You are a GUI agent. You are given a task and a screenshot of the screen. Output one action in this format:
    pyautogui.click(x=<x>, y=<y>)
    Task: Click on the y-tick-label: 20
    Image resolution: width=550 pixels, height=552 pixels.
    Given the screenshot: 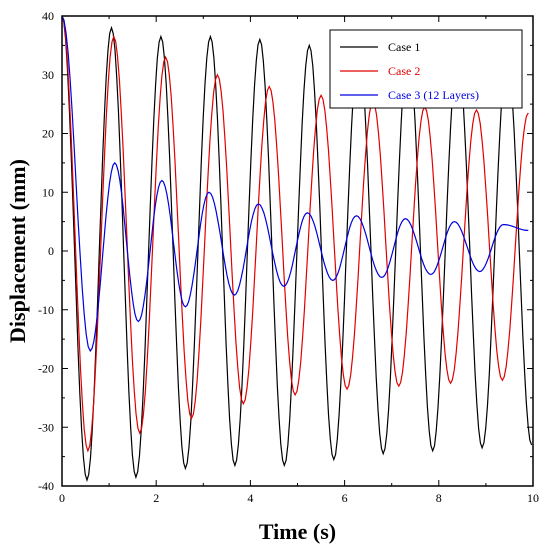 What is the action you would take?
    pyautogui.click(x=48, y=134)
    